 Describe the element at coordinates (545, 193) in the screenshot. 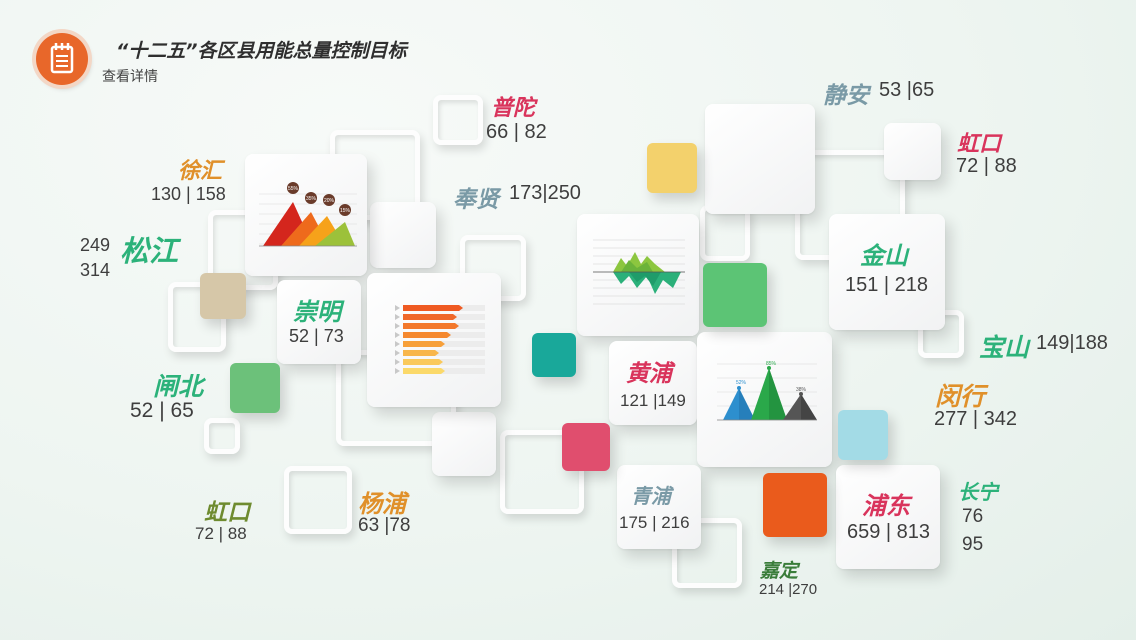

I see `district-values-fengxian: 173|250` at that location.